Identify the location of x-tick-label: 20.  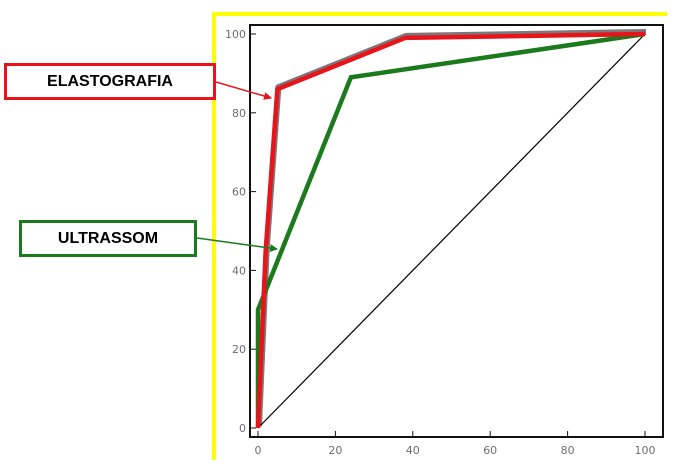
(335, 450).